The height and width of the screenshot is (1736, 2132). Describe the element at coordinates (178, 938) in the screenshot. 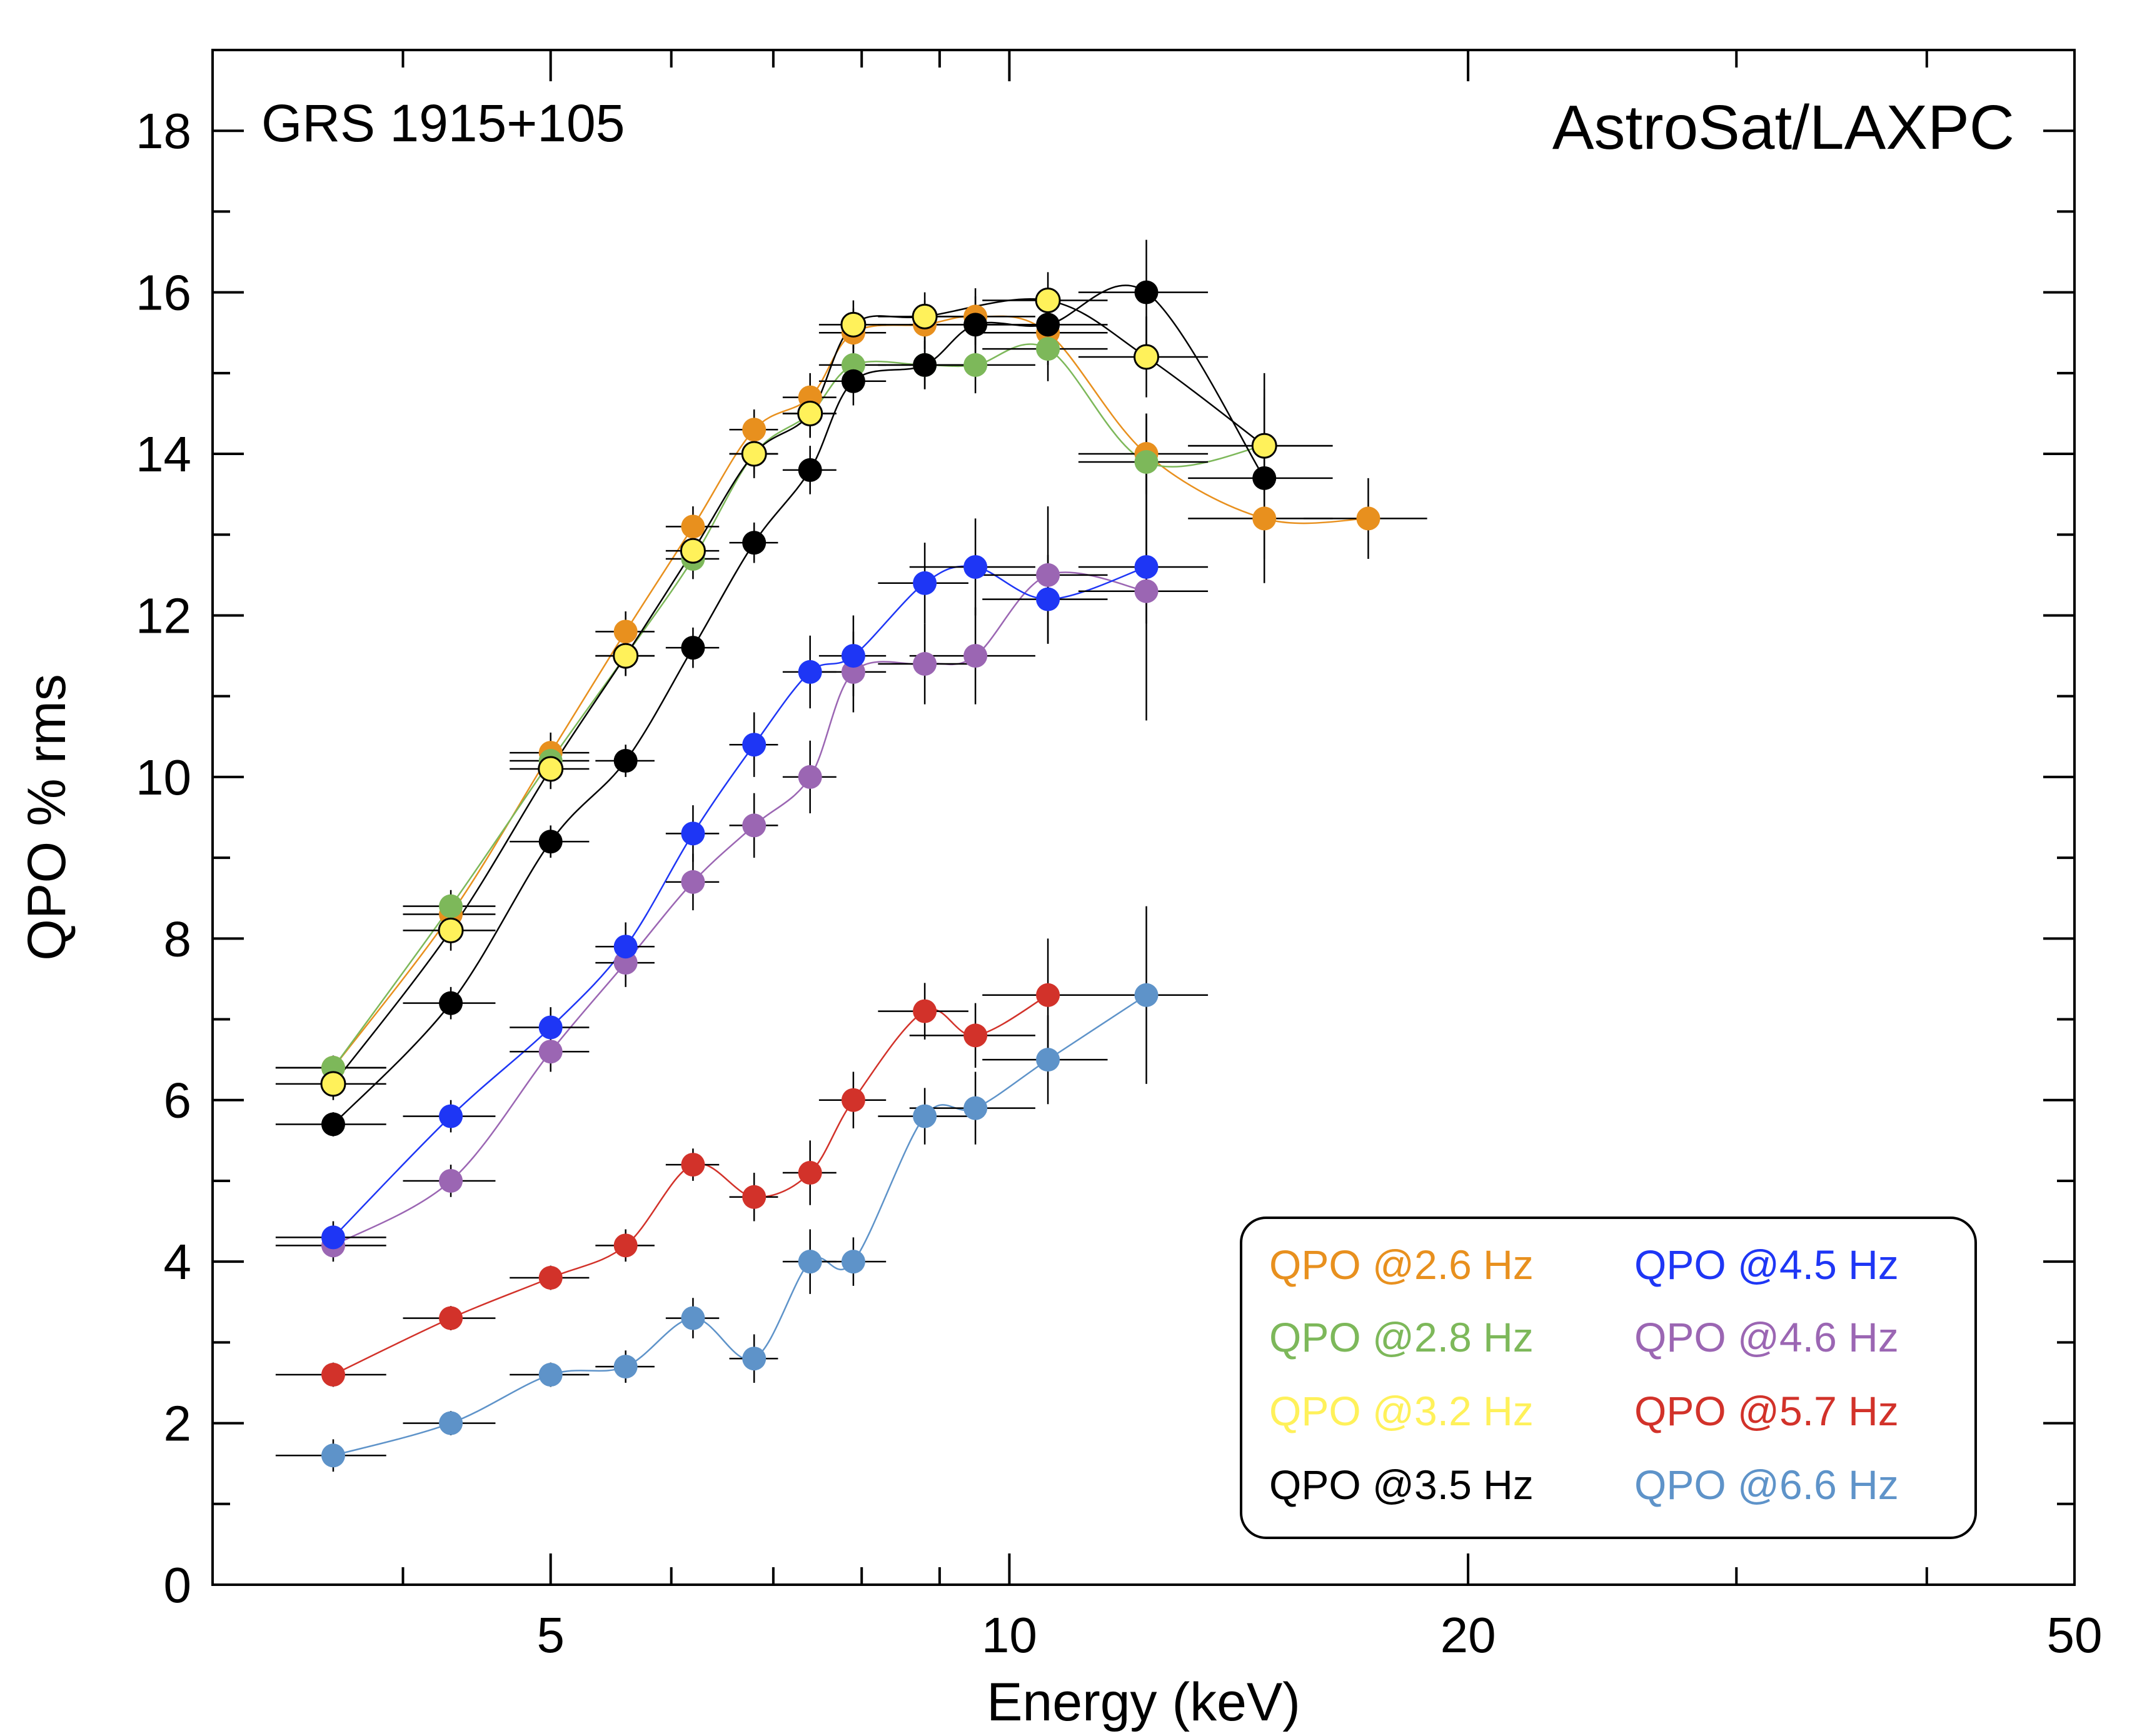

I see `y-tick-label: 8` at that location.